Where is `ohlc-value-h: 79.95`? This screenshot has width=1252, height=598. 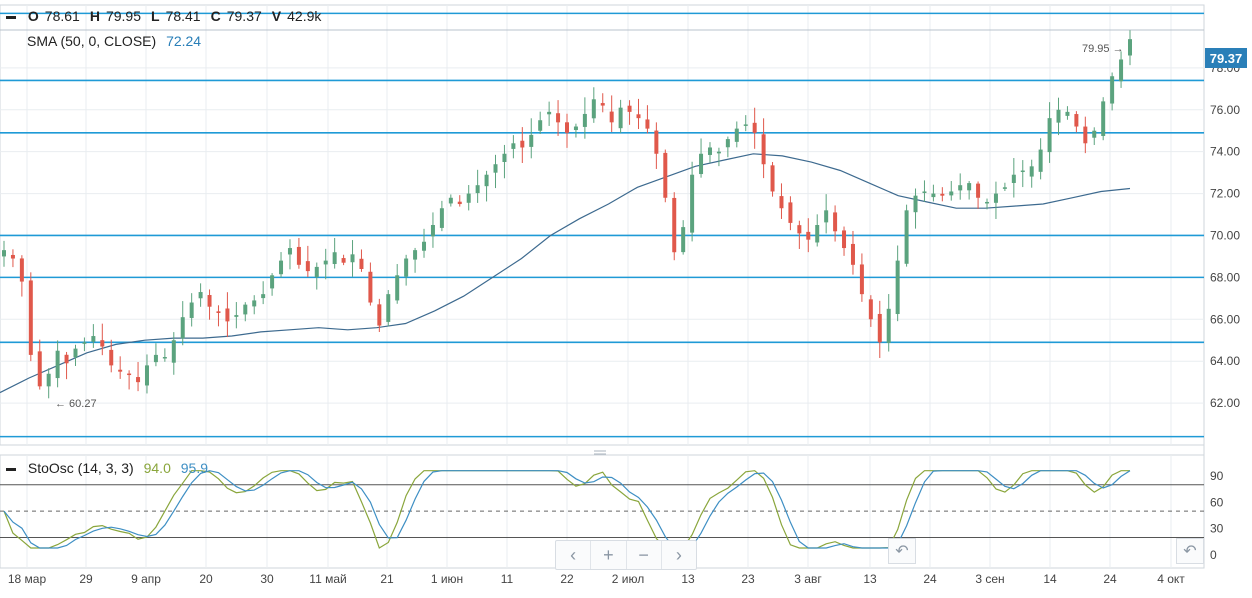 ohlc-value-h: 79.95 is located at coordinates (123, 16).